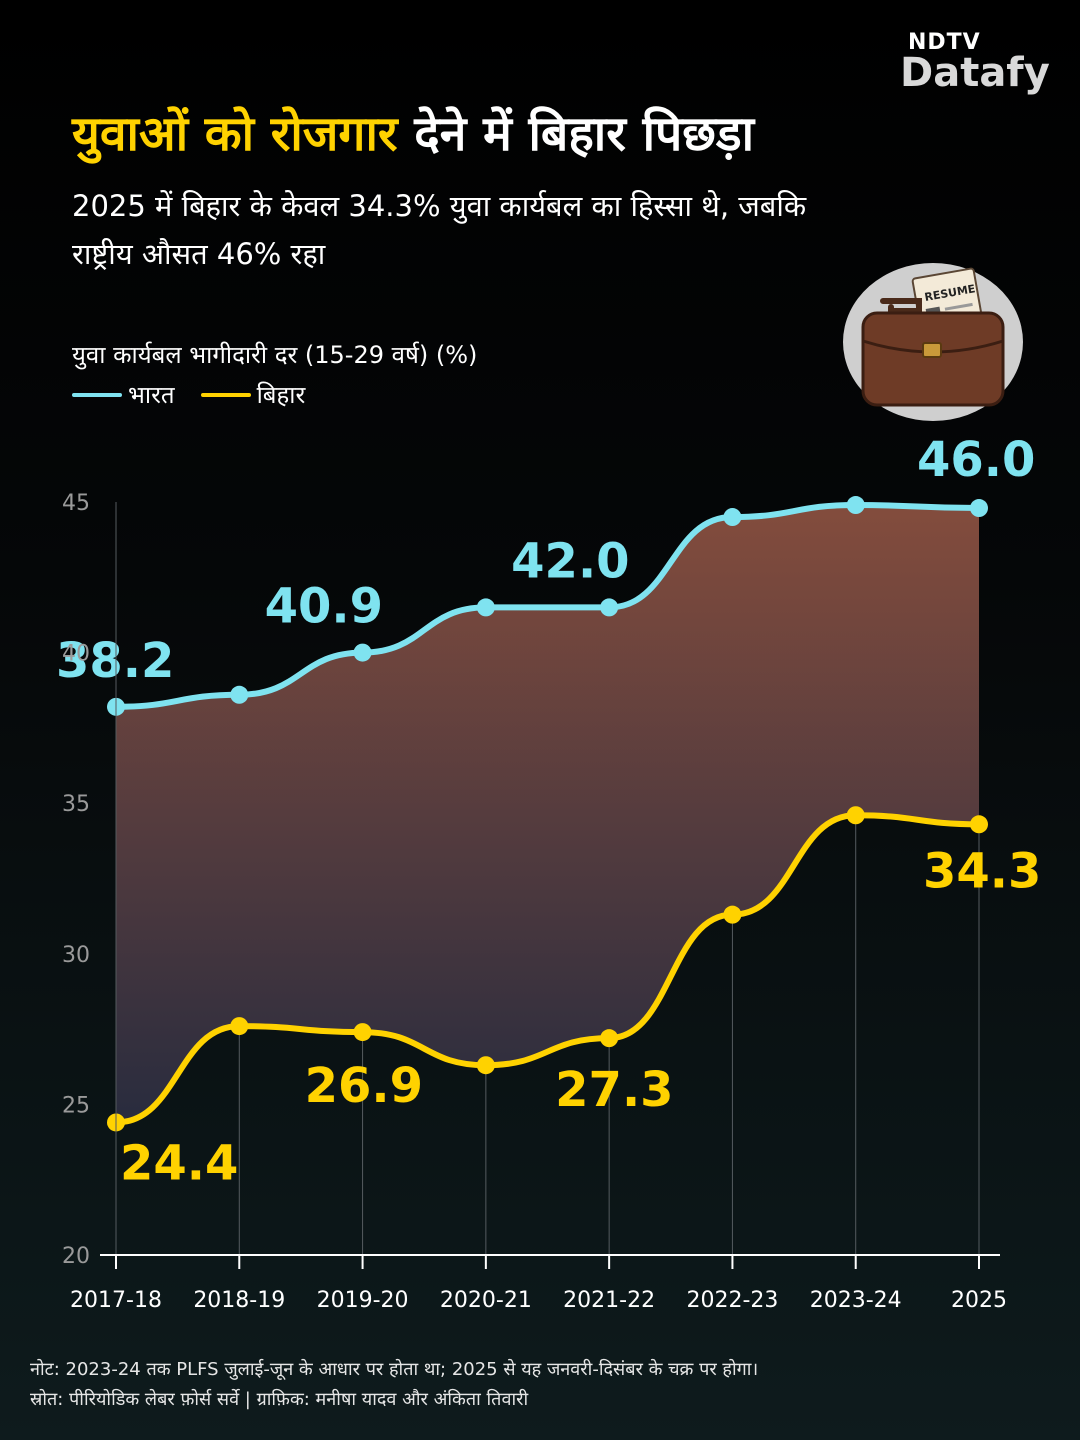 The image size is (1080, 1440). I want to click on legend-item-india: भारत, so click(123, 394).